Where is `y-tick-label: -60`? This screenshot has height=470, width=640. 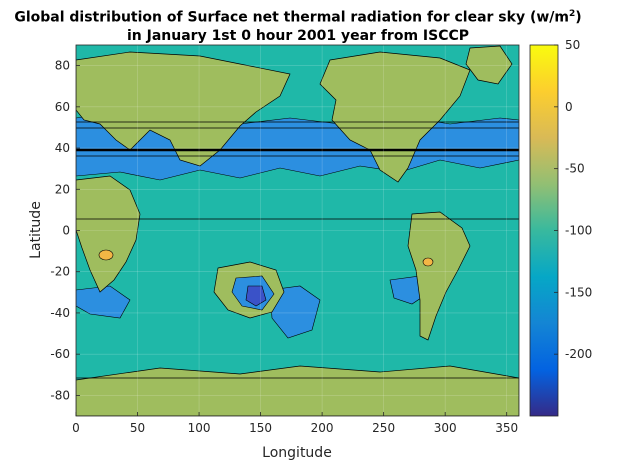 y-tick-label: -60 is located at coordinates (60, 354).